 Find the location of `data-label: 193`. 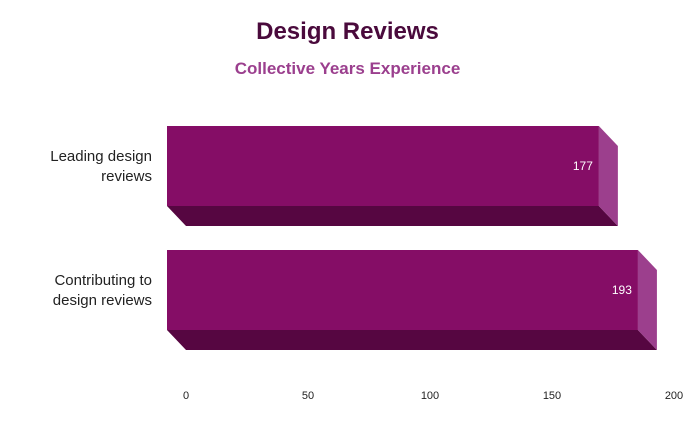

data-label: 193 is located at coordinates (622, 290).